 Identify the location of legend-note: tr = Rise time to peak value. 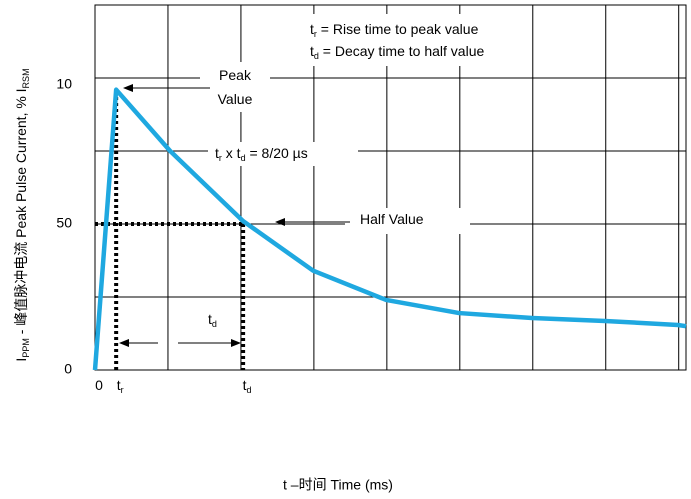
(394, 30).